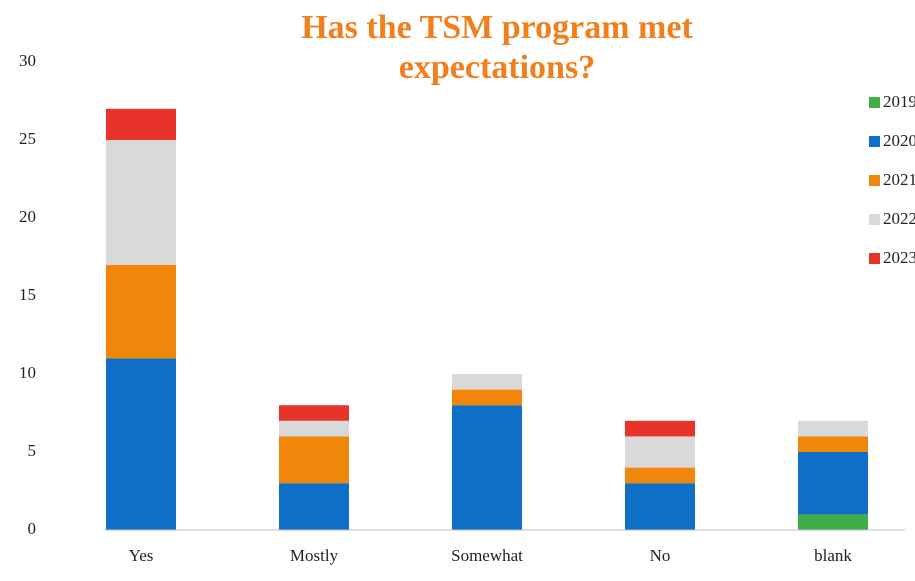 This screenshot has height=581, width=915. Describe the element at coordinates (314, 555) in the screenshot. I see `x-tick-label: Mostly` at that location.